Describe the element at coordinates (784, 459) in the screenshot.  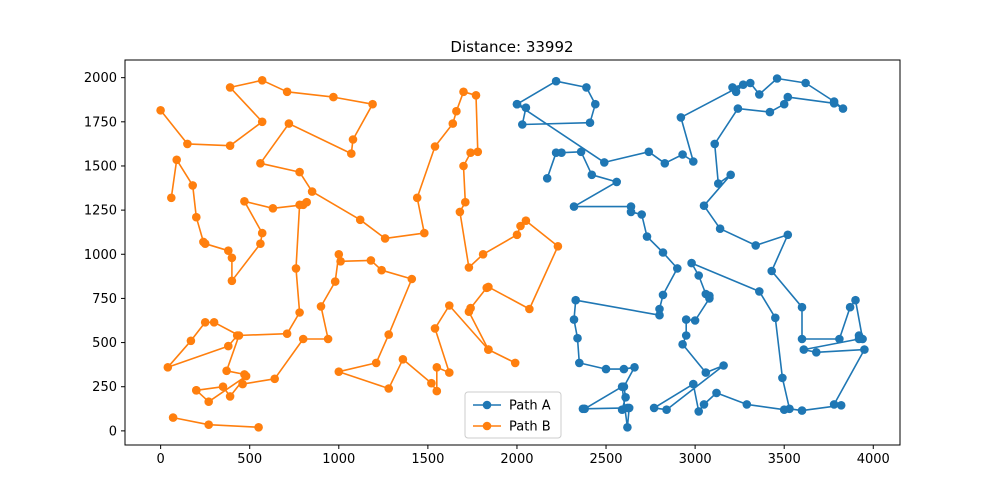
I see `x-tick-label: 3500` at that location.